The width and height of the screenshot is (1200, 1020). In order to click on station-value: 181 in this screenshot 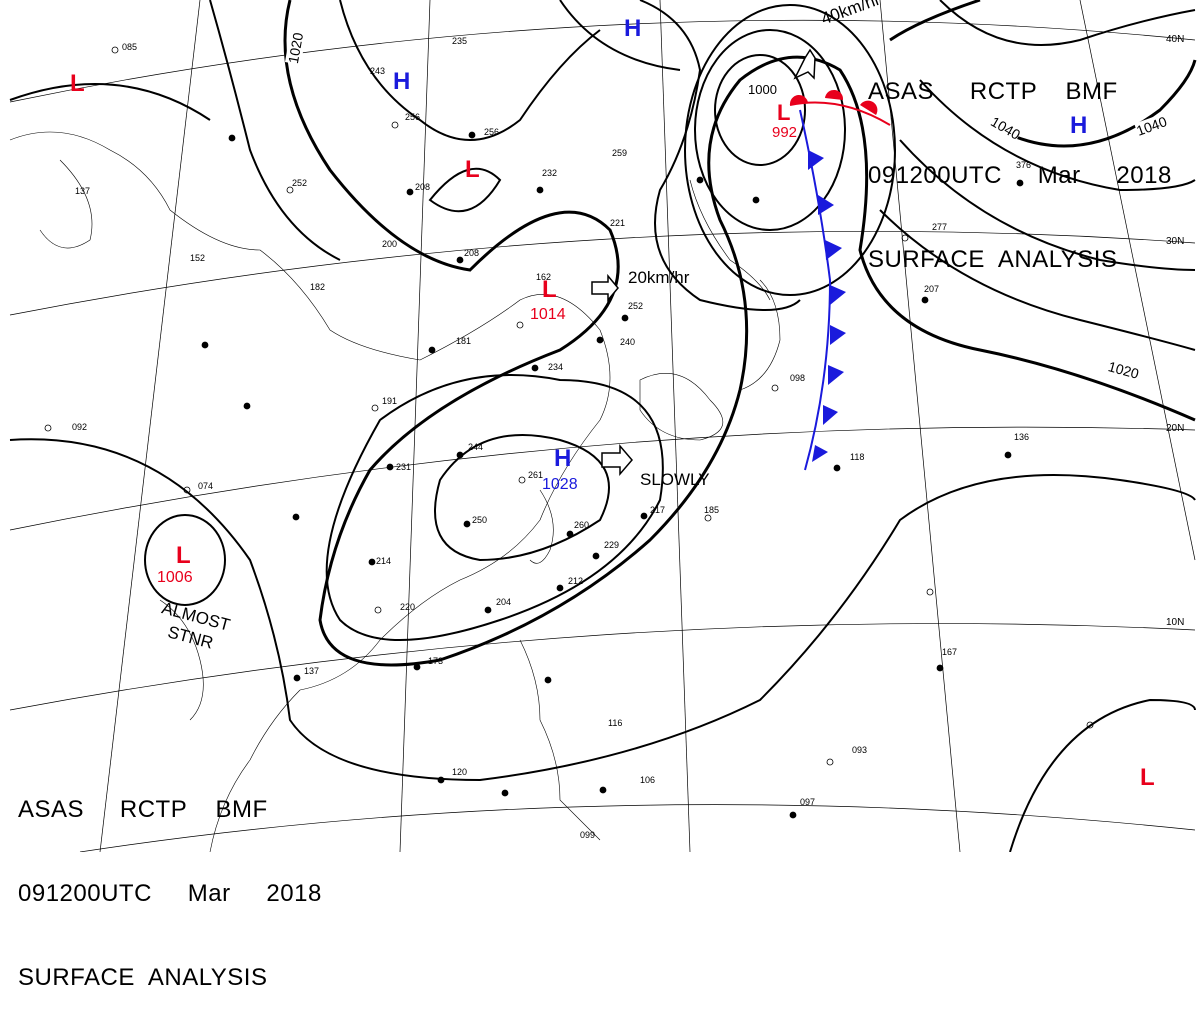, I will do `click(464, 341)`.